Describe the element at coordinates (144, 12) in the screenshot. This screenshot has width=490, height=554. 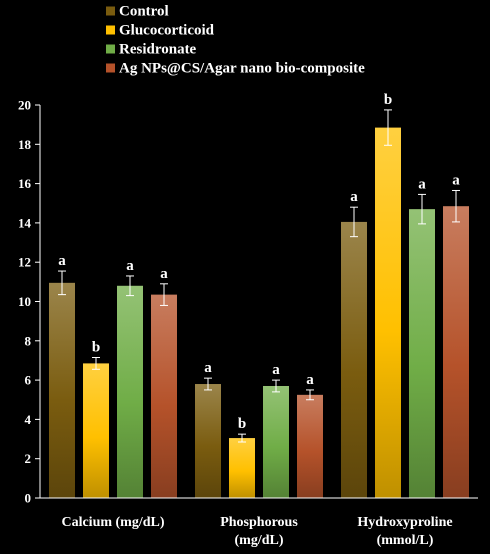
I see `legend-label: Control` at that location.